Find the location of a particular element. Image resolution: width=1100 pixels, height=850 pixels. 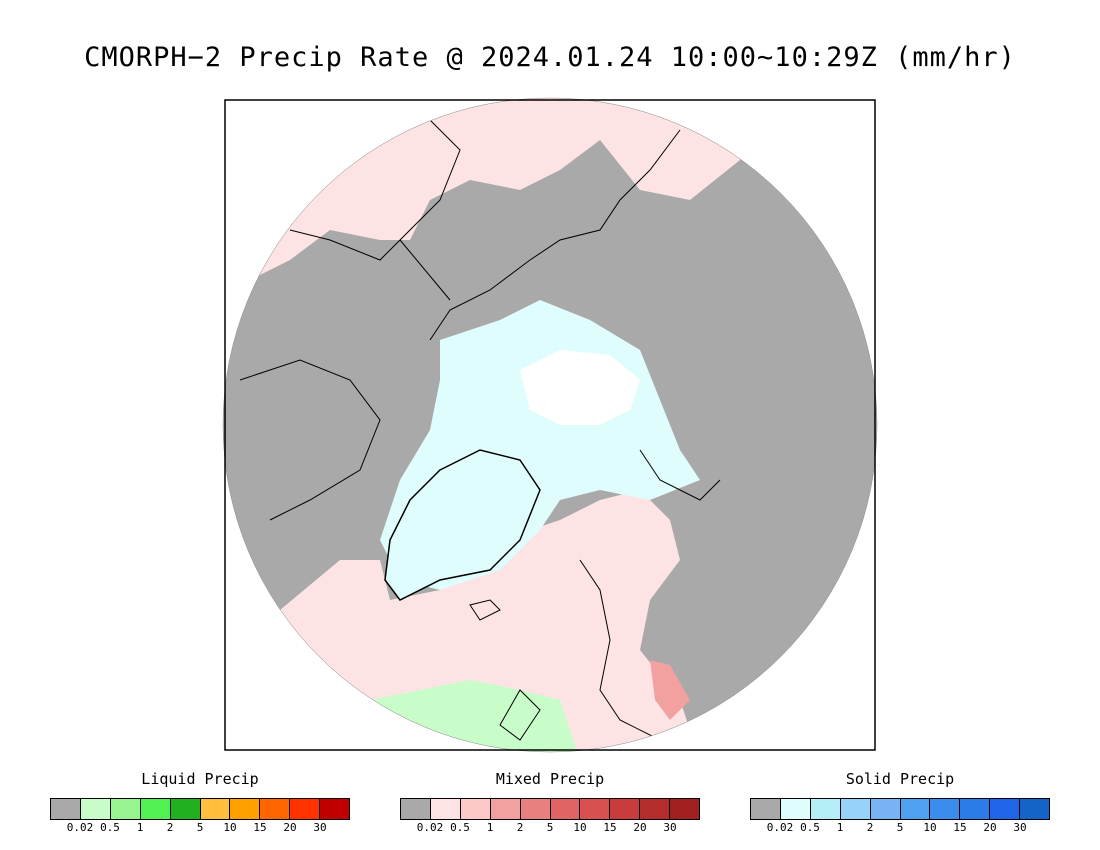

mixed-precip-scandinavia is located at coordinates (670, 690).